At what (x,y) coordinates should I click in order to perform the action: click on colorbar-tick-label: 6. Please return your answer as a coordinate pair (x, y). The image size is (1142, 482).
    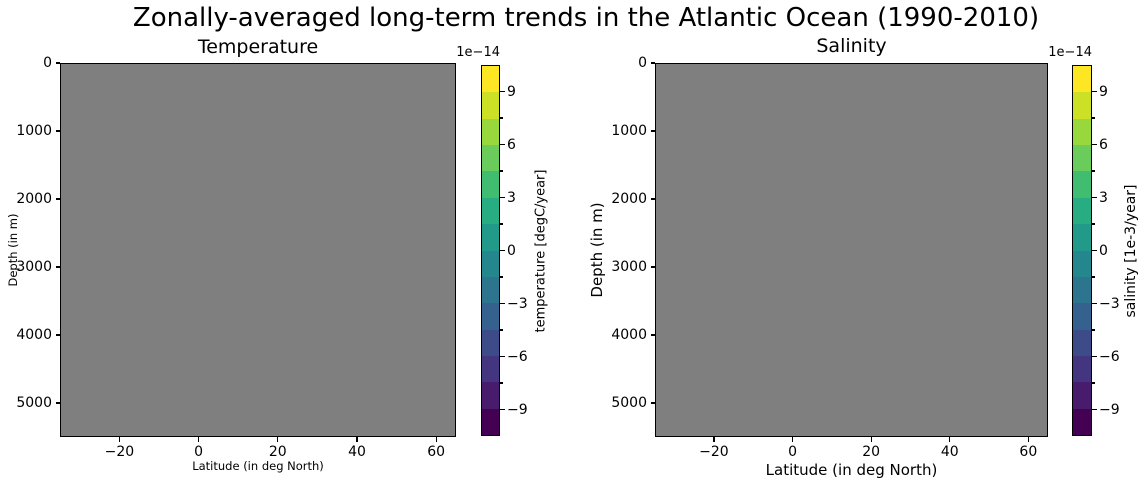
    Looking at the image, I should click on (511, 144).